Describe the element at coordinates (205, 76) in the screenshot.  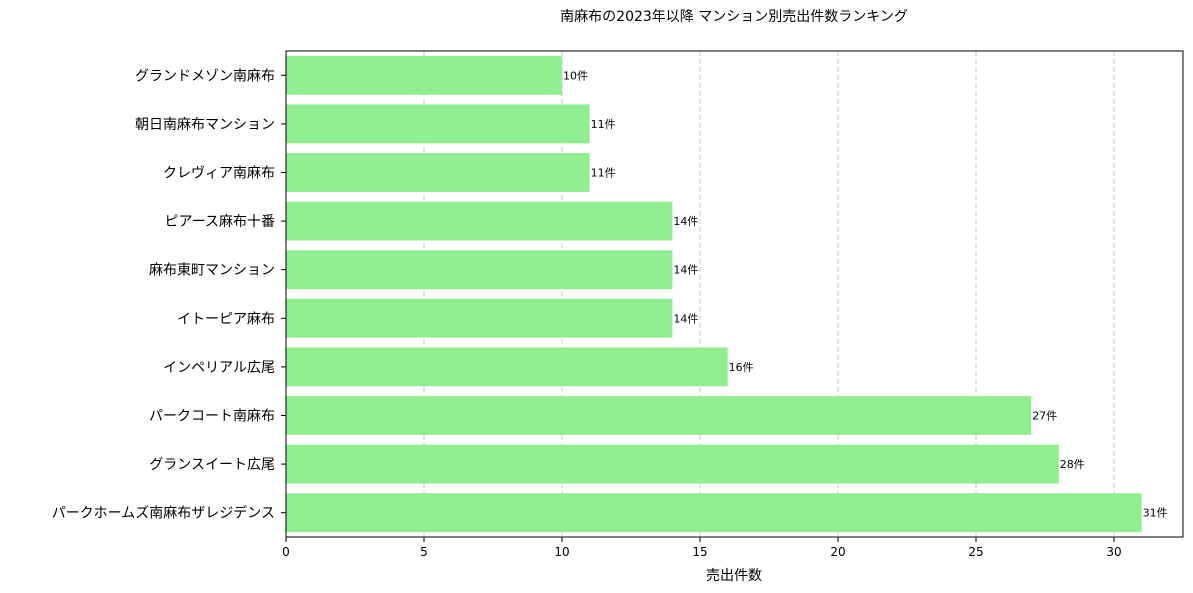
I see `y-tick-label: グランドメゾン南麻布` at that location.